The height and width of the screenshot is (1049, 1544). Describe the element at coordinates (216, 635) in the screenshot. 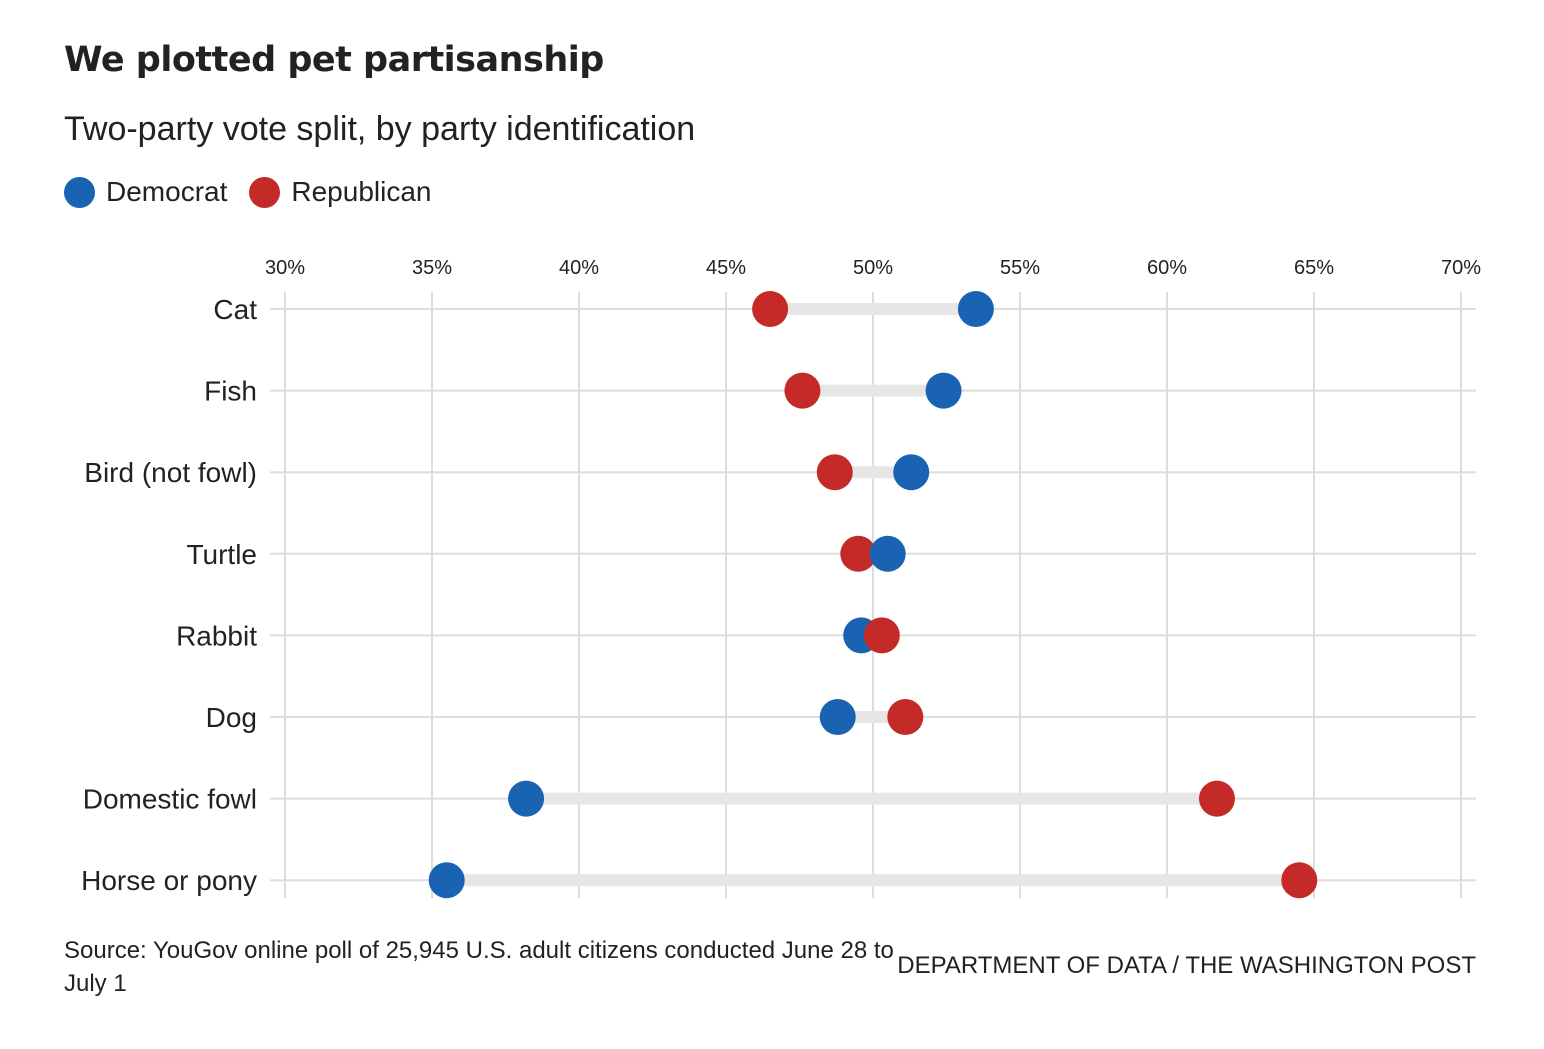

I see `category-label: Rabbit` at that location.